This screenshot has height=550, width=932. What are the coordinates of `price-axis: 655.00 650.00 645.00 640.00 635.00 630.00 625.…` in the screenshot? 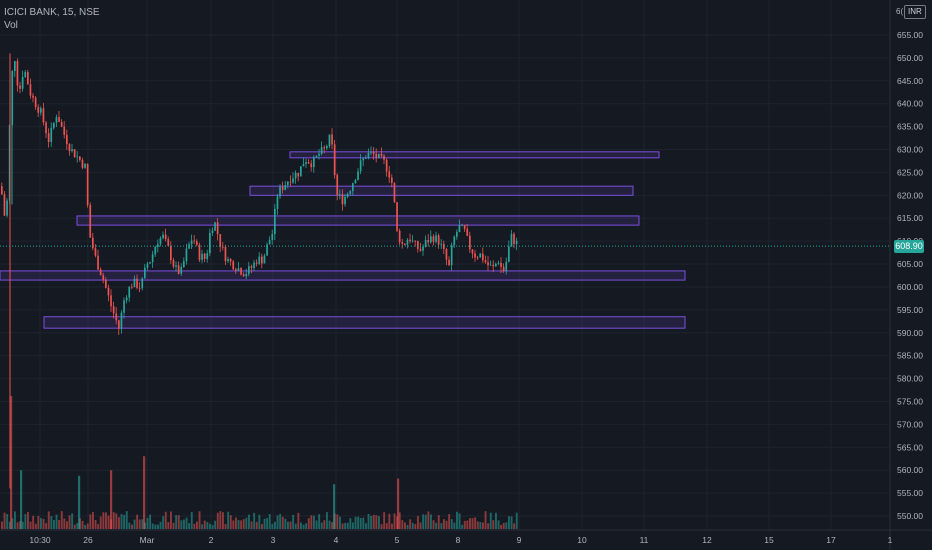 It's located at (910, 275).